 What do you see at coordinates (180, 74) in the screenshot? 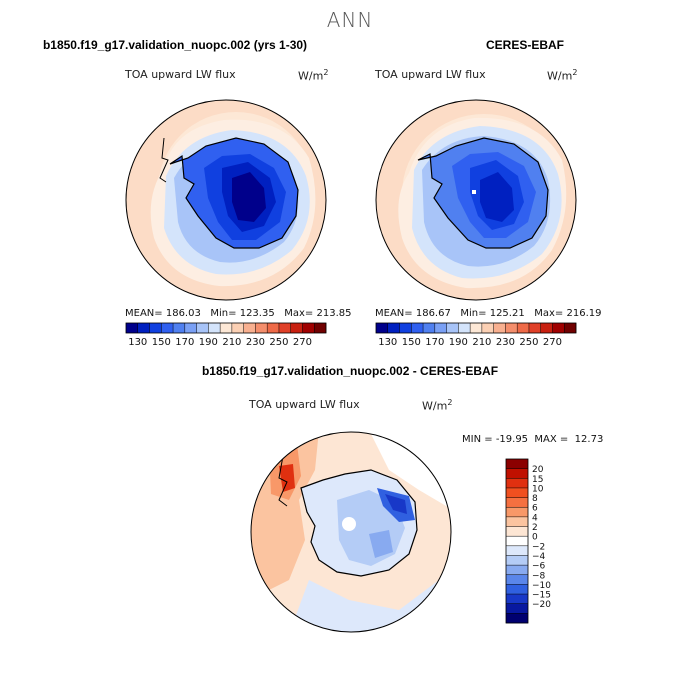
I see `panel-1-variable-label: TOA upward LW flux` at bounding box center [180, 74].